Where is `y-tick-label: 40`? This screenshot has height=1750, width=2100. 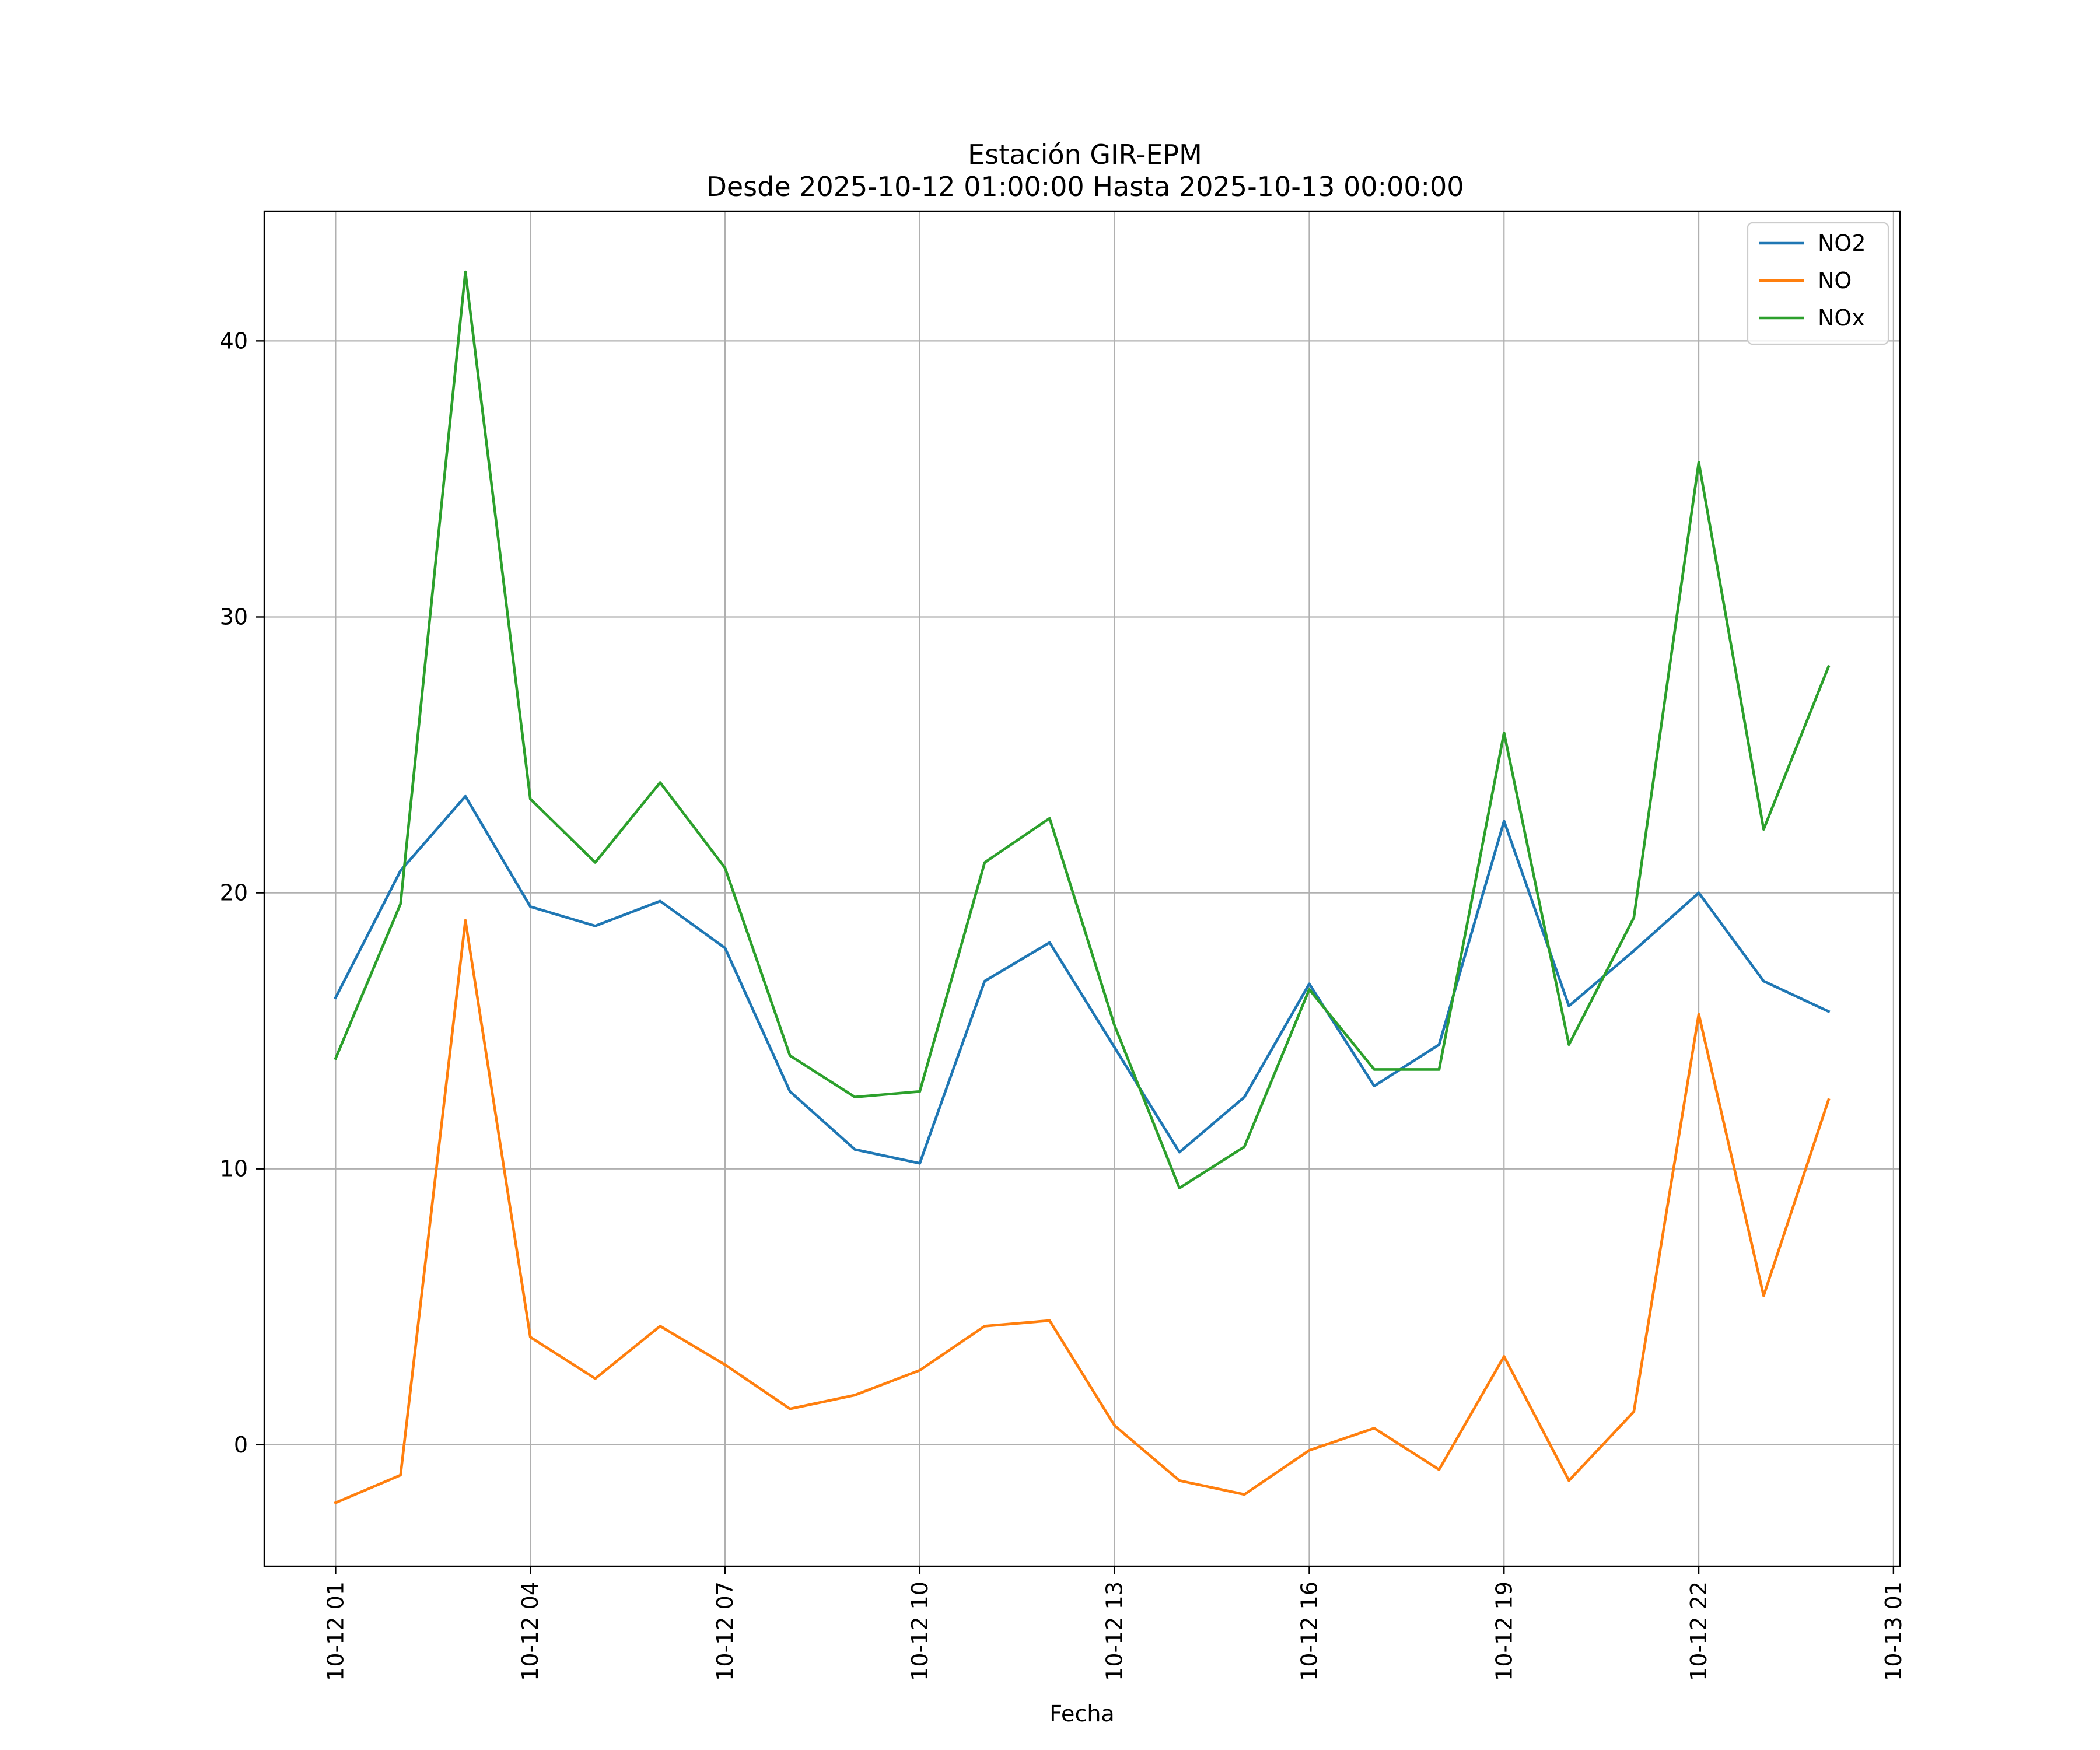
y-tick-label: 40 is located at coordinates (234, 341).